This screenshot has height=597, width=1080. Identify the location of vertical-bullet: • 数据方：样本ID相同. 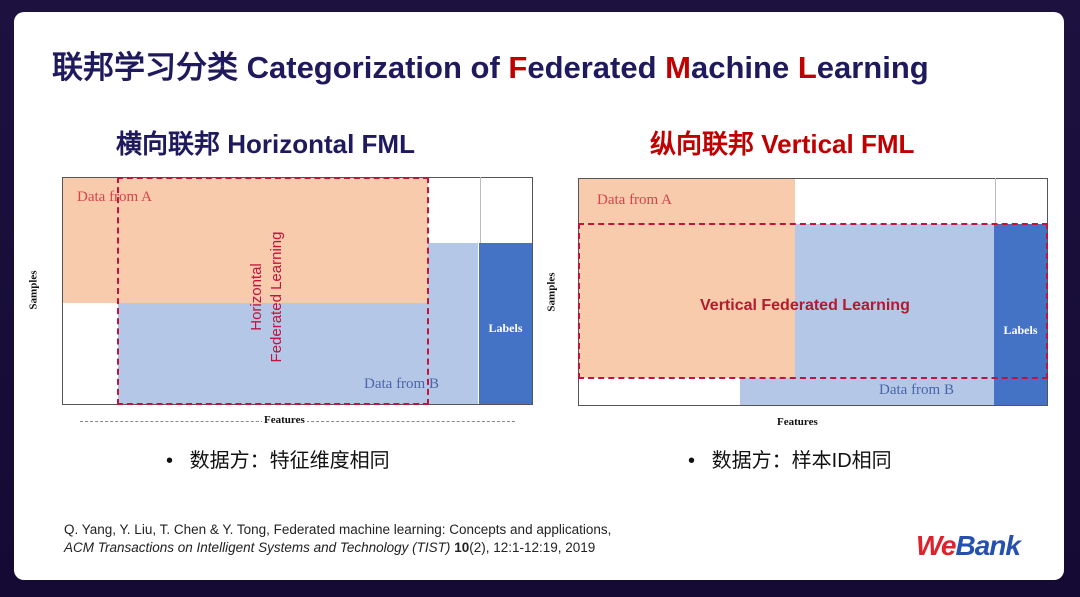
(790, 461).